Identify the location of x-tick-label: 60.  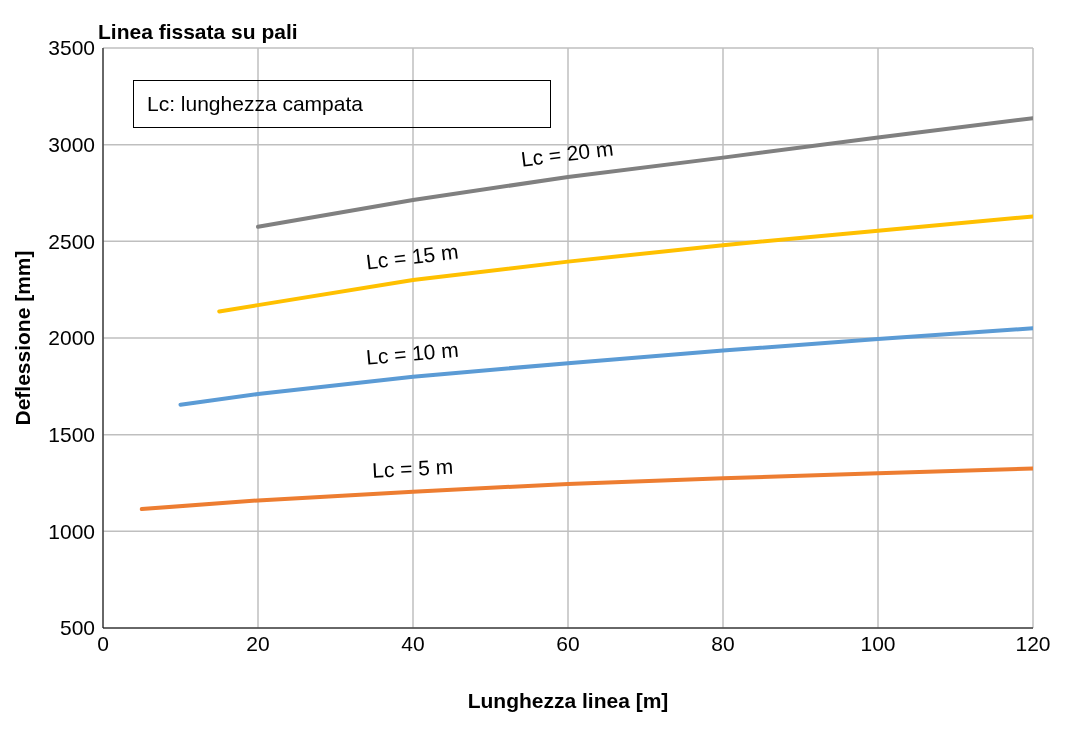
(568, 643).